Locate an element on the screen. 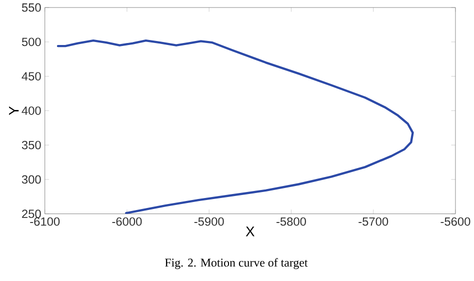 The image size is (474, 281). x-tick-label: -6000 is located at coordinates (127, 222).